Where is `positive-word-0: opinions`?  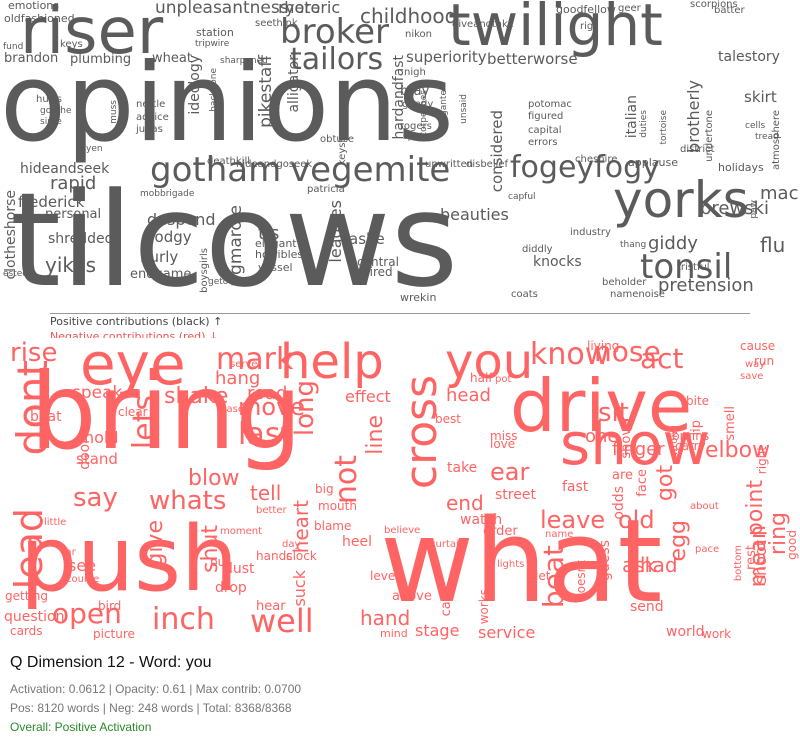 positive-word-0: opinions is located at coordinates (227, 103).